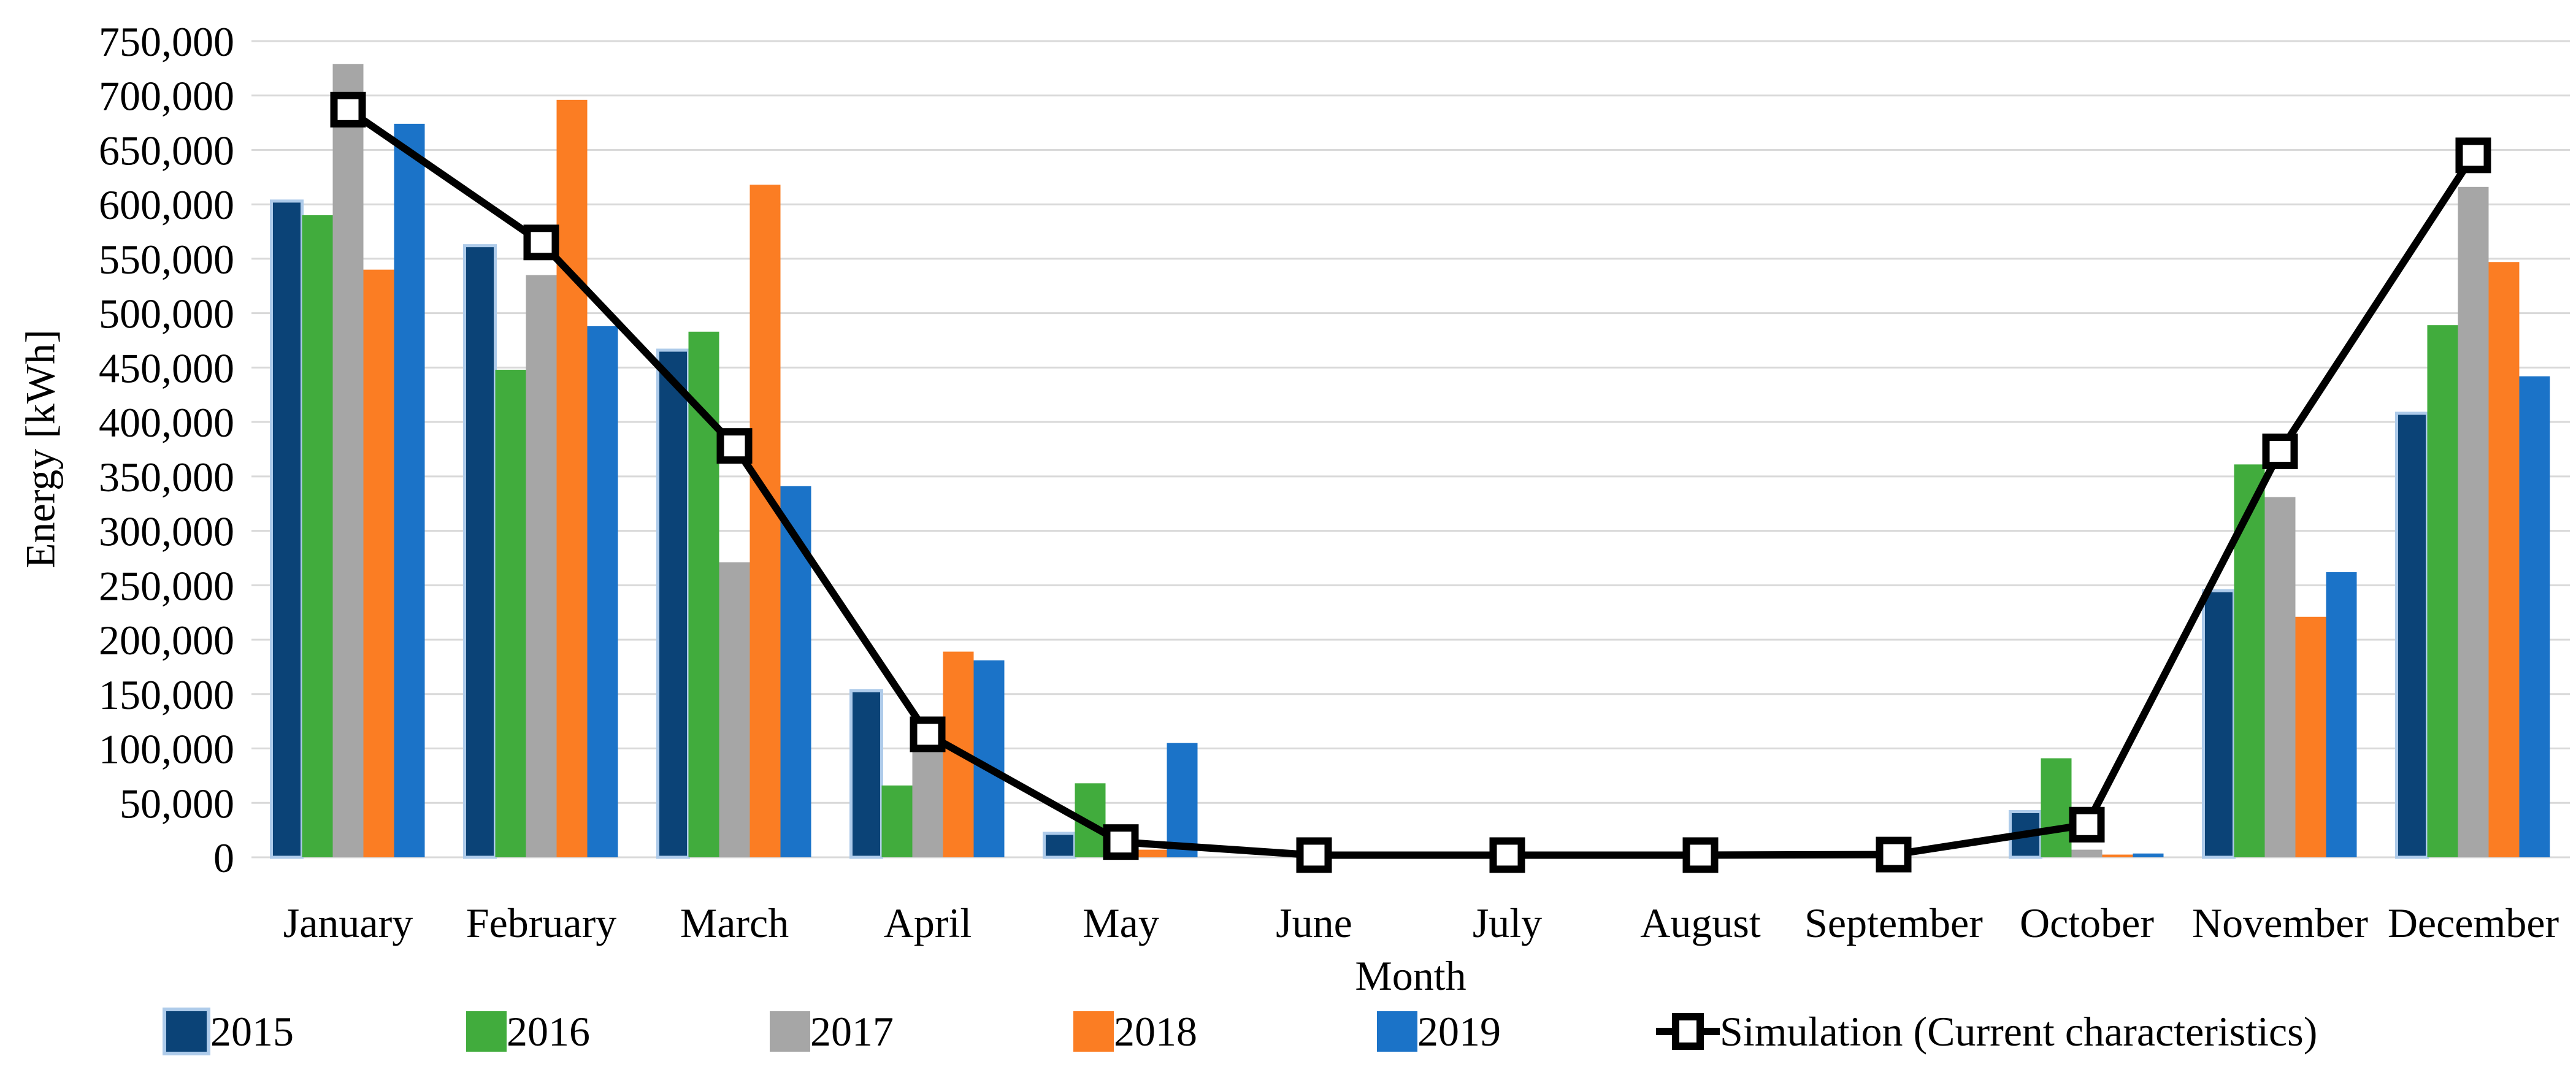  Describe the element at coordinates (2473, 155) in the screenshot. I see `simulation-marker-December` at that location.